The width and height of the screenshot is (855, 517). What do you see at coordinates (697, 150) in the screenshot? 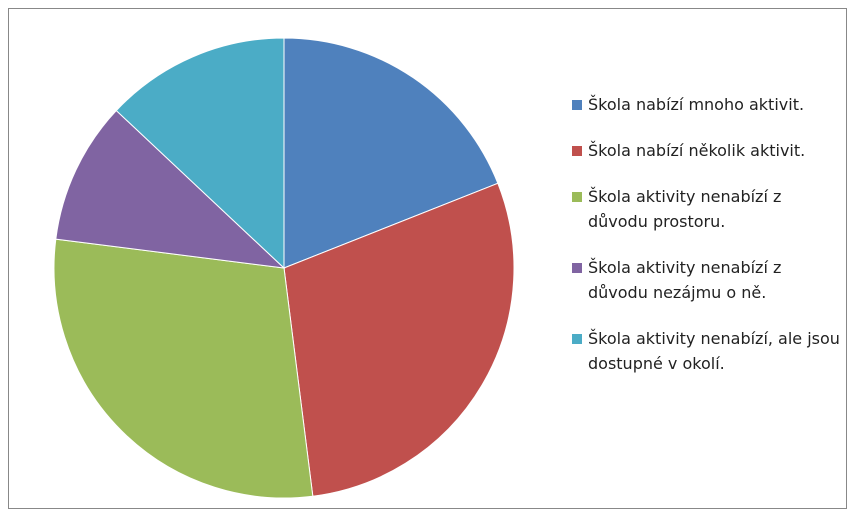
I see `legend-label: Škola nabízí několik aktivit.` at bounding box center [697, 150].